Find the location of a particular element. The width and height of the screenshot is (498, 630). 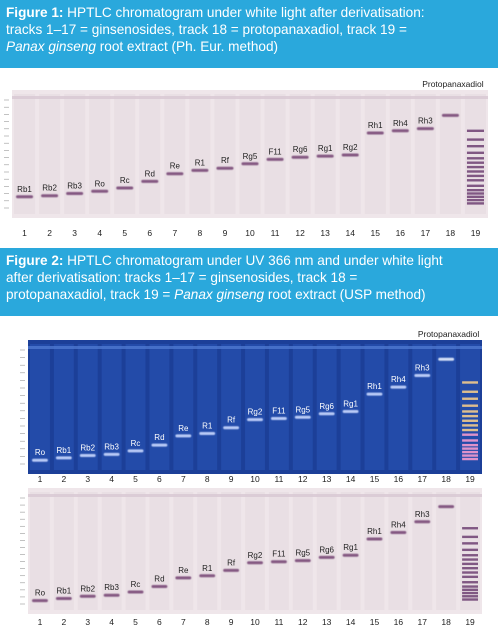

fig2-uv-track-number: 15 is located at coordinates (375, 479).